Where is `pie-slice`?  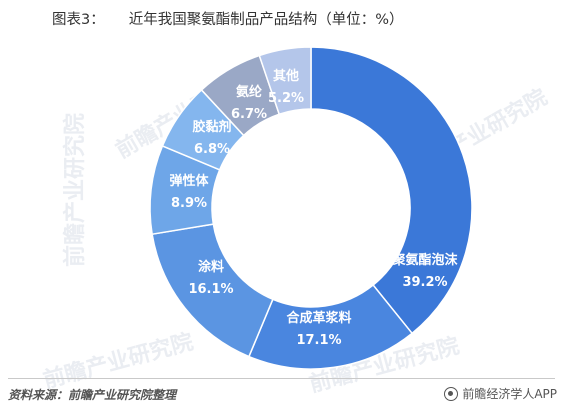 pie-slice is located at coordinates (285, 81).